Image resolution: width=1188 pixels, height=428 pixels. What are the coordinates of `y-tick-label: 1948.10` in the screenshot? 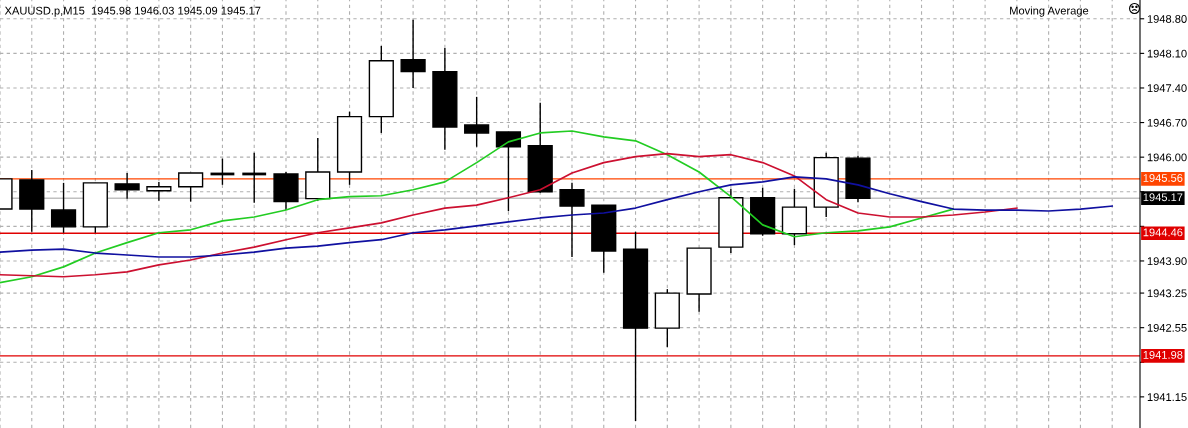 It's located at (1167, 53).